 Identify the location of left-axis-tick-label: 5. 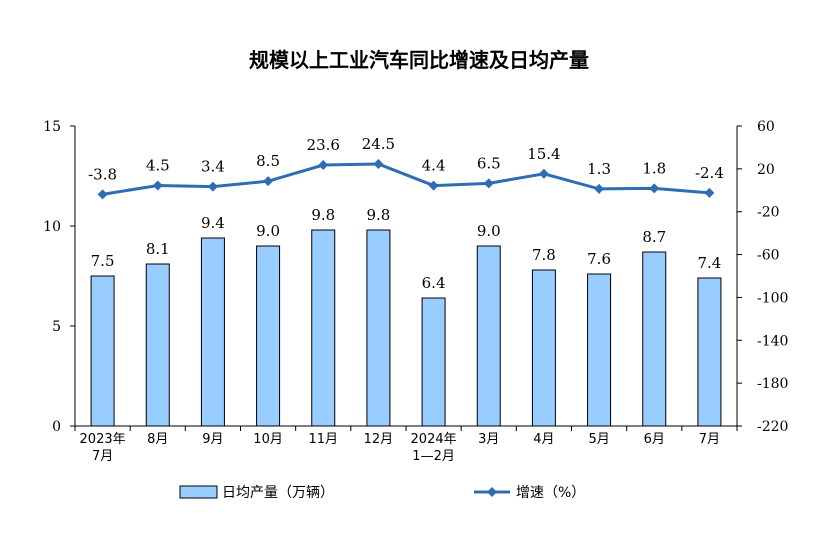
(56, 327).